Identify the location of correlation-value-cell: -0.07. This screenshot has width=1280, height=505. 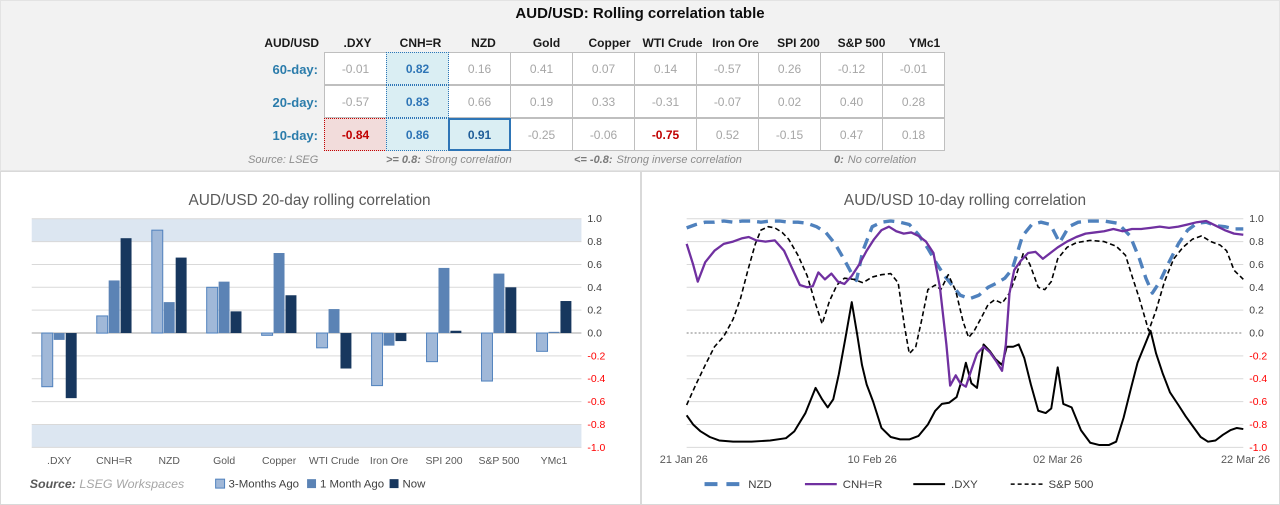
(727, 101).